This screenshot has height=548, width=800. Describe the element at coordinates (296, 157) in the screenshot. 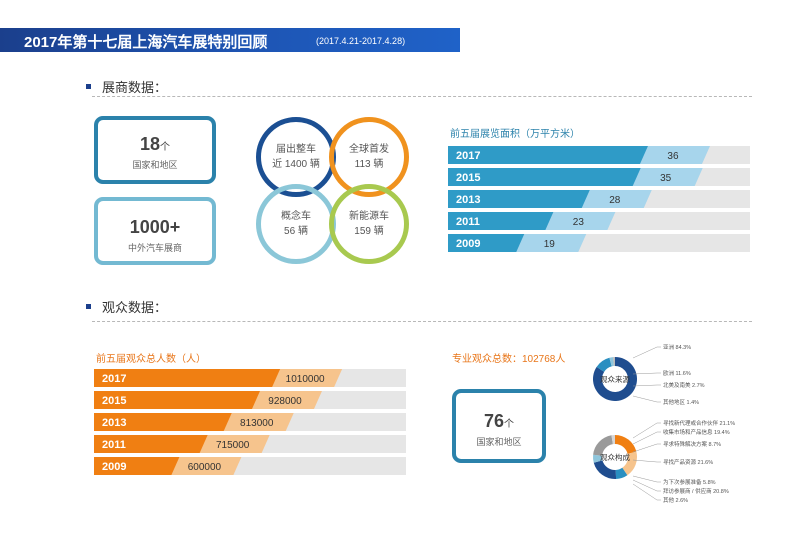

I see `ring-vehicles-text: 届出整车 近 1400 辆` at that location.